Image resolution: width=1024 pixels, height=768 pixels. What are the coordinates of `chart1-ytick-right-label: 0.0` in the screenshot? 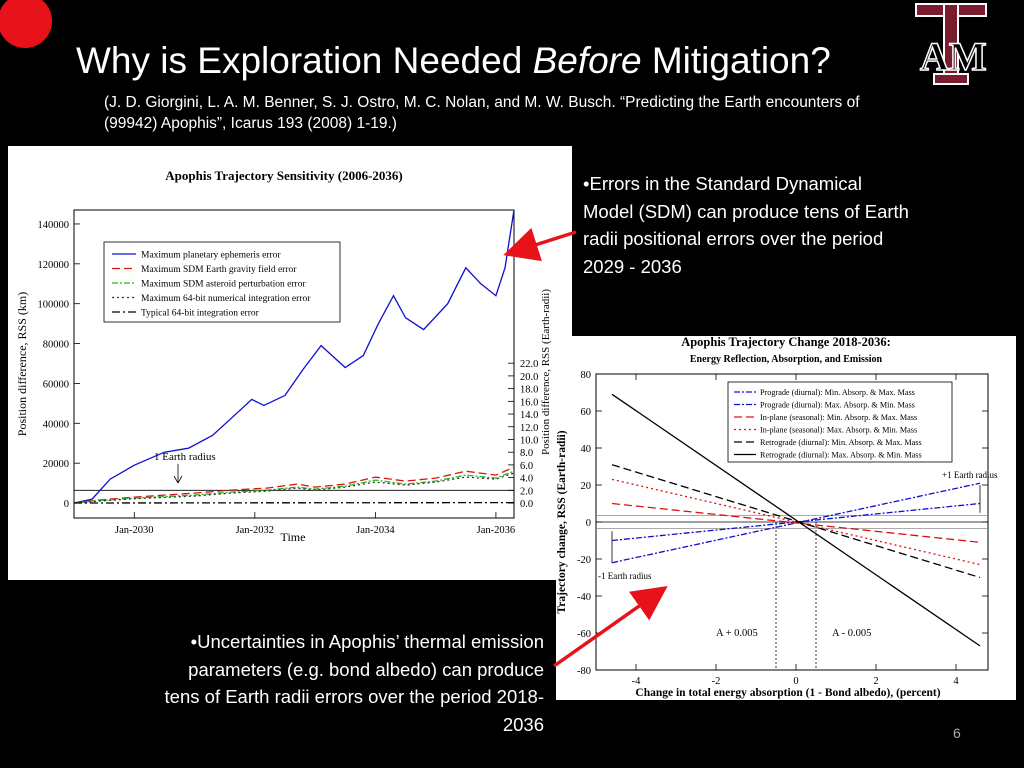 It's located at (526, 504).